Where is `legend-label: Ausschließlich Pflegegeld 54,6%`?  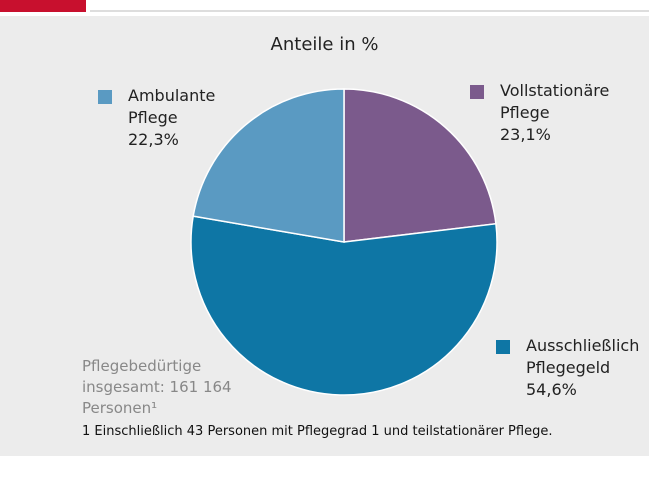 legend-label: Ausschließlich Pflegegeld 54,6% is located at coordinates (587, 368).